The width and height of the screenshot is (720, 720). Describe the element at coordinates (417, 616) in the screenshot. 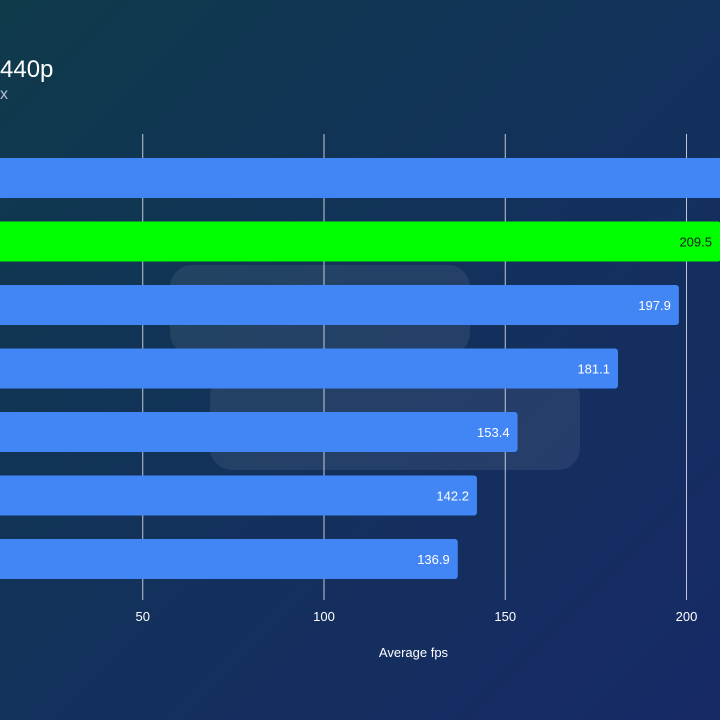

I see `x-axis-ticks: 50 100 150 200` at that location.